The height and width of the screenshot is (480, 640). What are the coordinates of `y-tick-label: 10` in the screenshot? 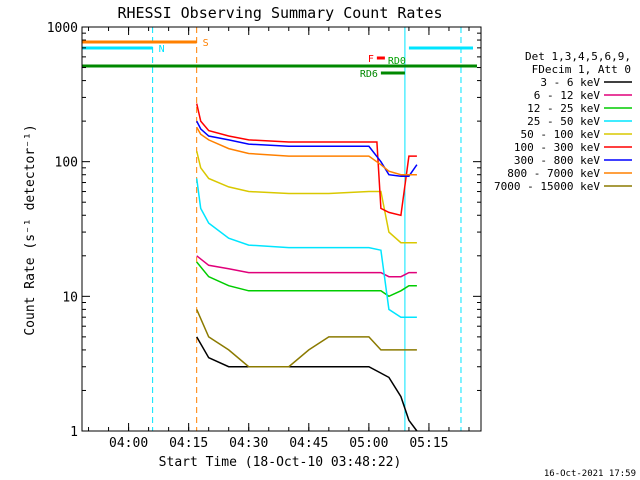 It's located at (70, 297).